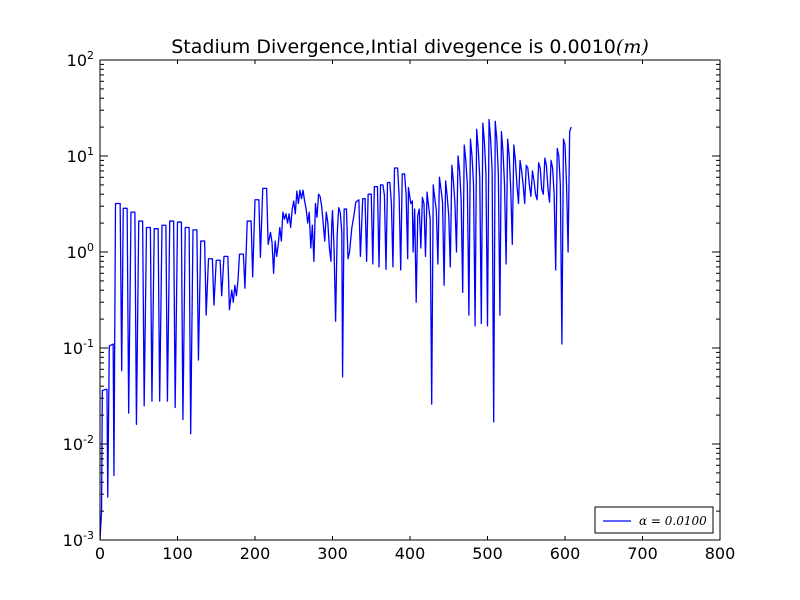 The image size is (800, 600). Describe the element at coordinates (78, 443) in the screenshot. I see `y-tick-label-1: 10⁻²` at that location.